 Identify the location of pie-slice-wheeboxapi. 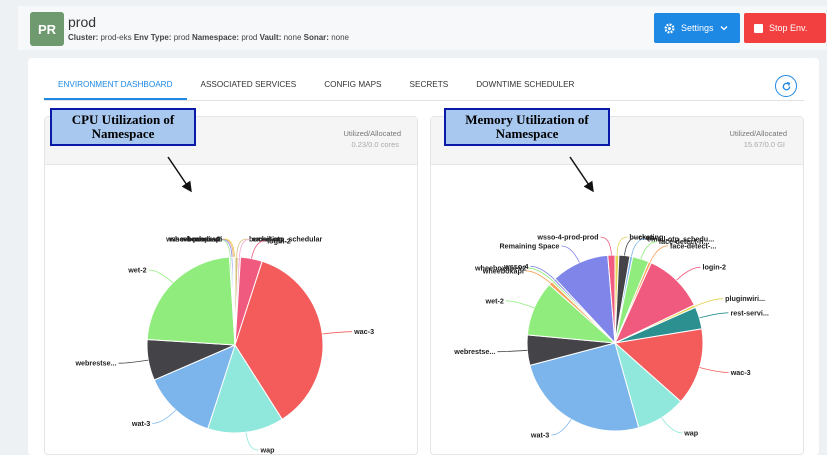
(234, 301).